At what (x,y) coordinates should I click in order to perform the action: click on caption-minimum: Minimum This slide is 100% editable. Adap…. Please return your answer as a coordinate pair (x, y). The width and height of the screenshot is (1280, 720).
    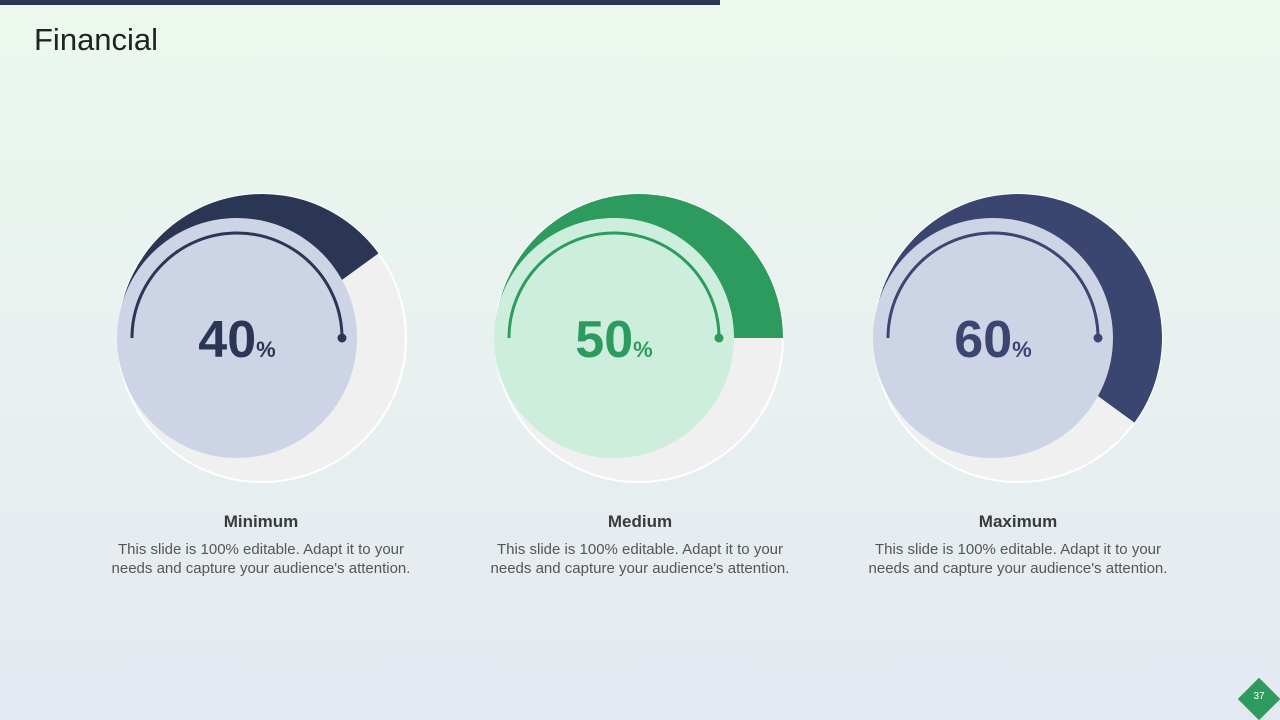
    Looking at the image, I should click on (261, 545).